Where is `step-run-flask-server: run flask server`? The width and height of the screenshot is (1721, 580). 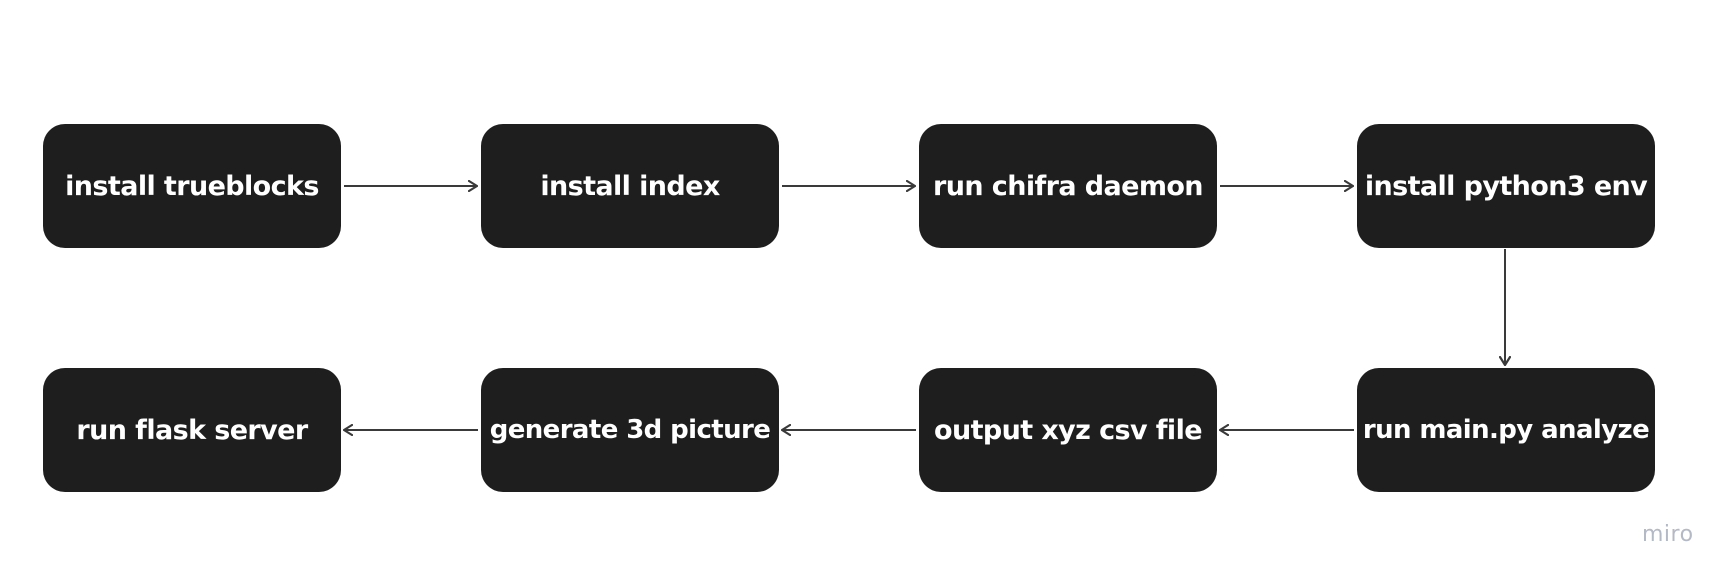 step-run-flask-server: run flask server is located at coordinates (192, 430).